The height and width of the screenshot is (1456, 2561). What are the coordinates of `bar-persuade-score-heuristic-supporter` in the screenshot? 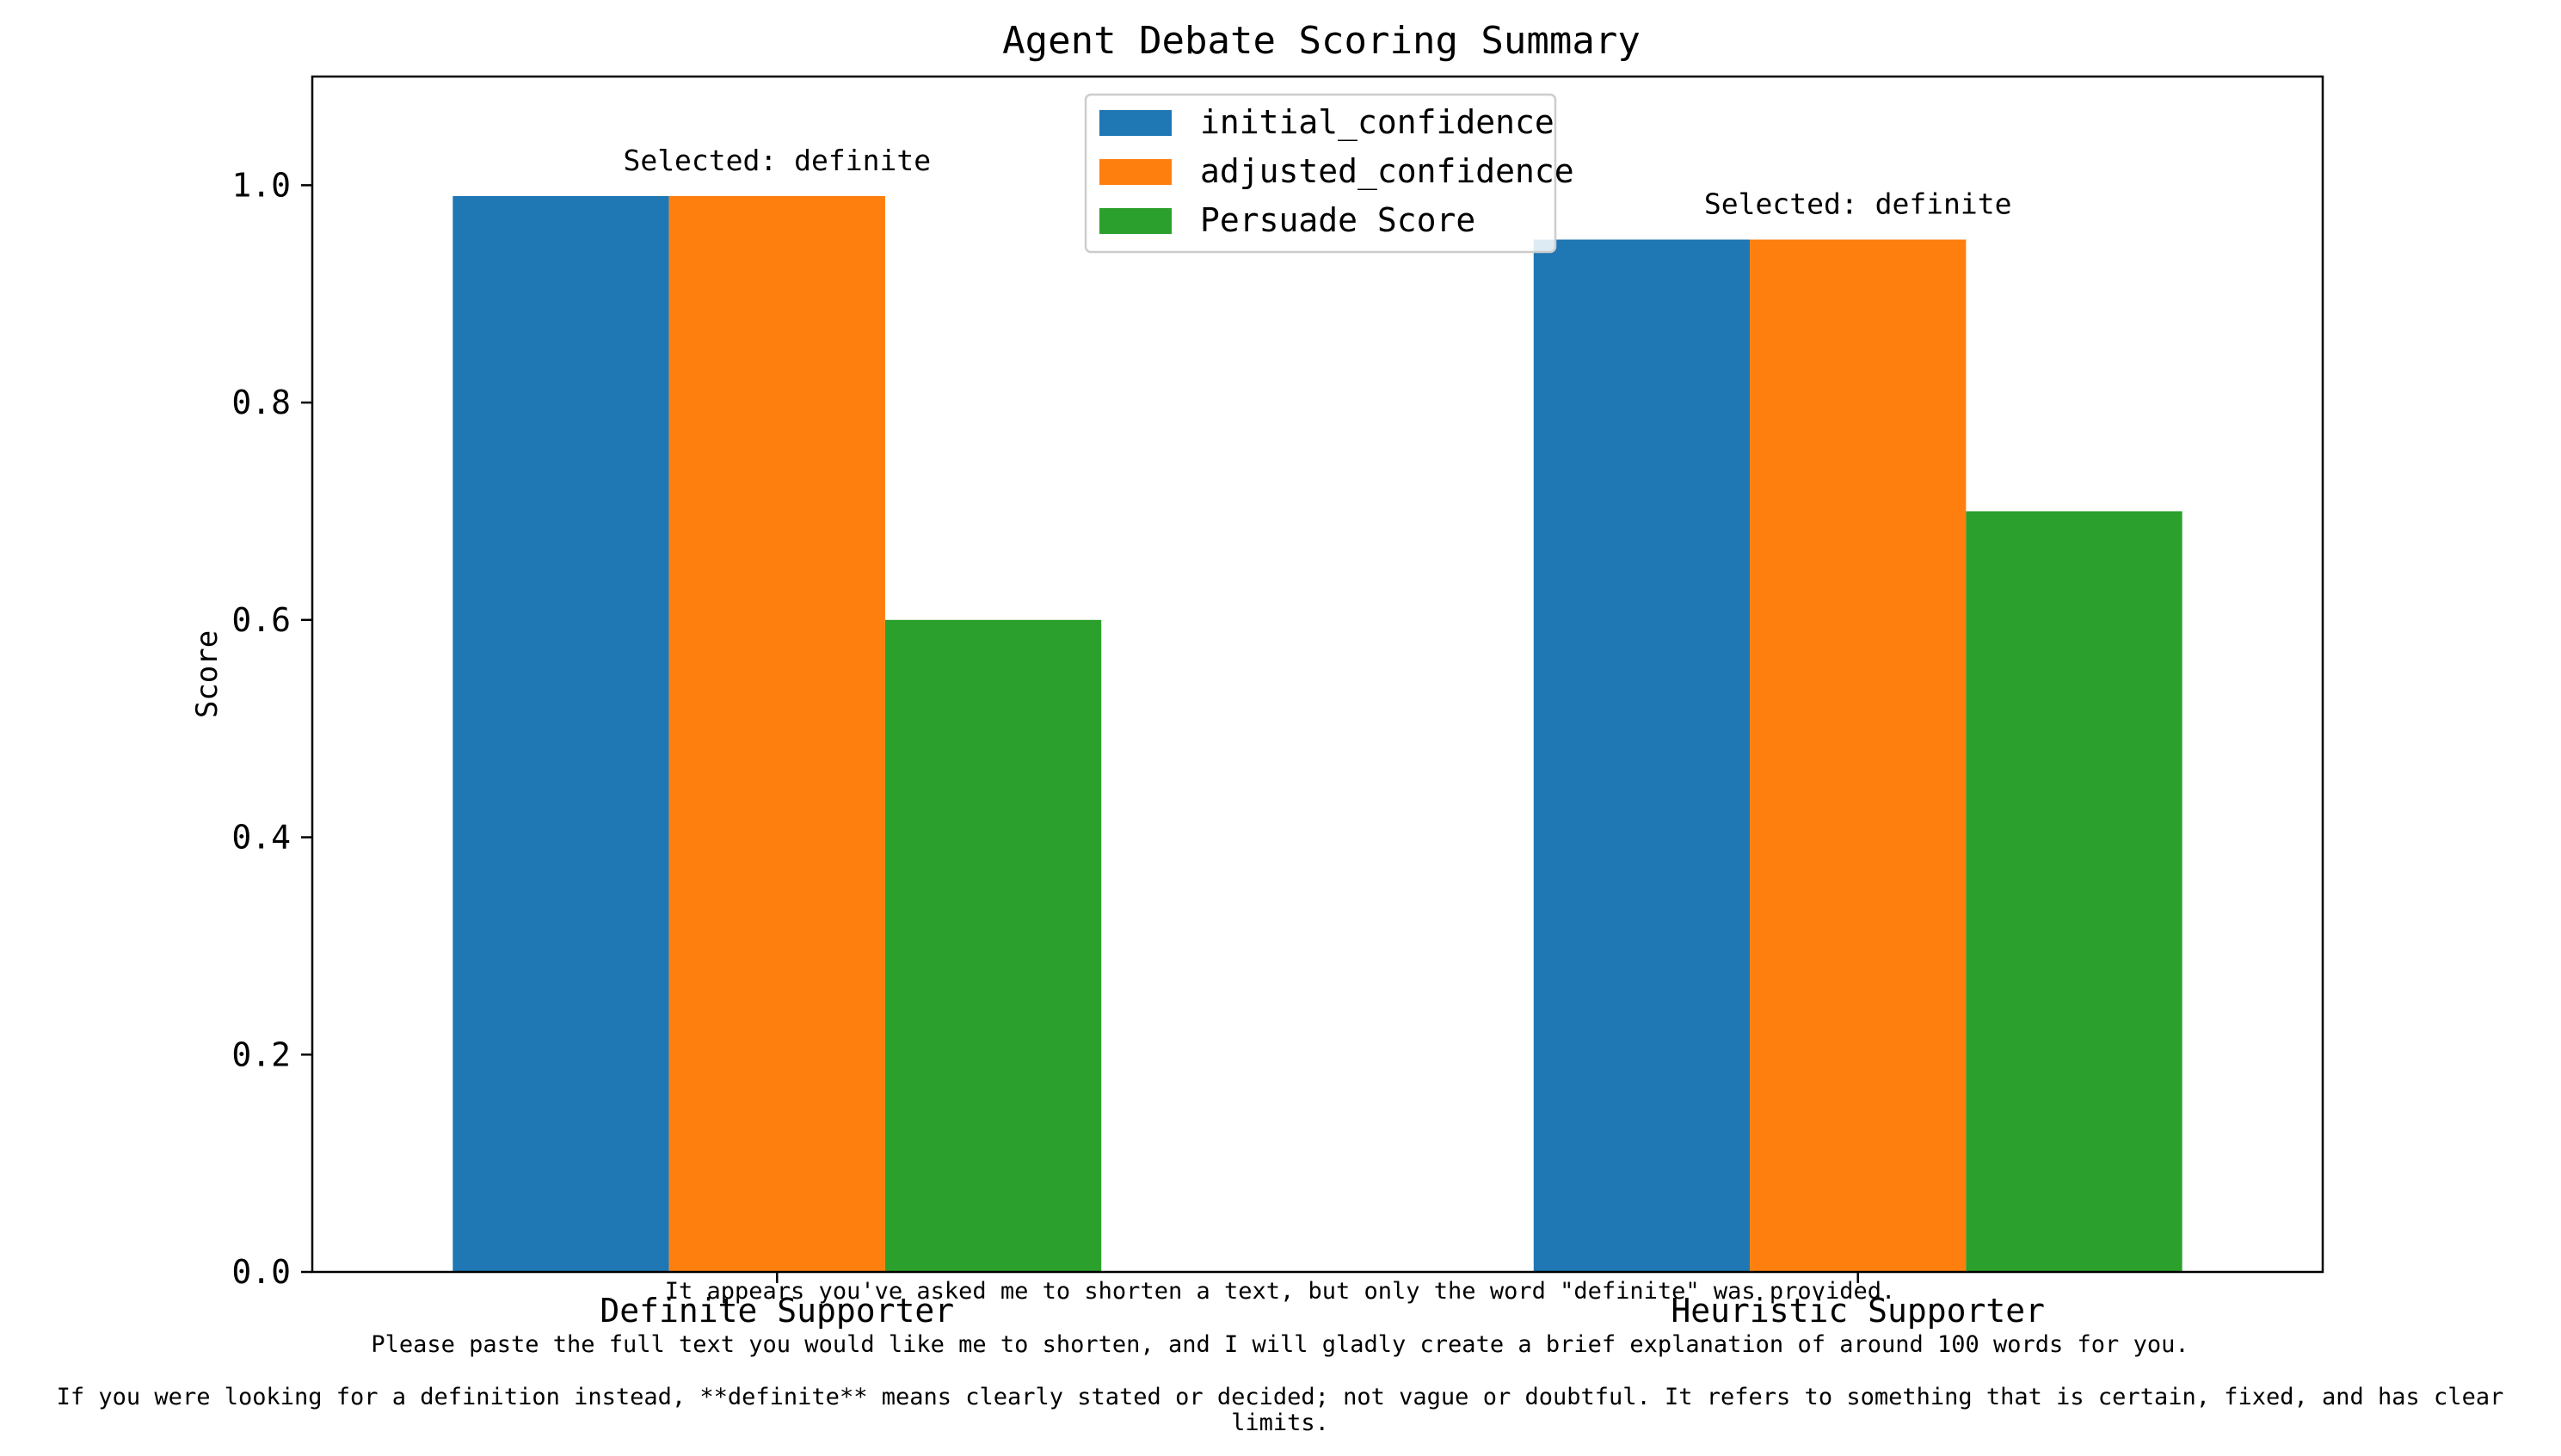 It's located at (2074, 892).